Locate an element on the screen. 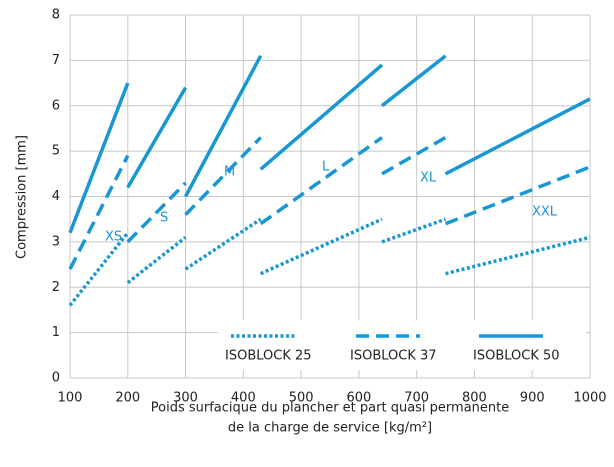 This screenshot has width=614, height=467. y-tick-label: 2 is located at coordinates (56, 287).